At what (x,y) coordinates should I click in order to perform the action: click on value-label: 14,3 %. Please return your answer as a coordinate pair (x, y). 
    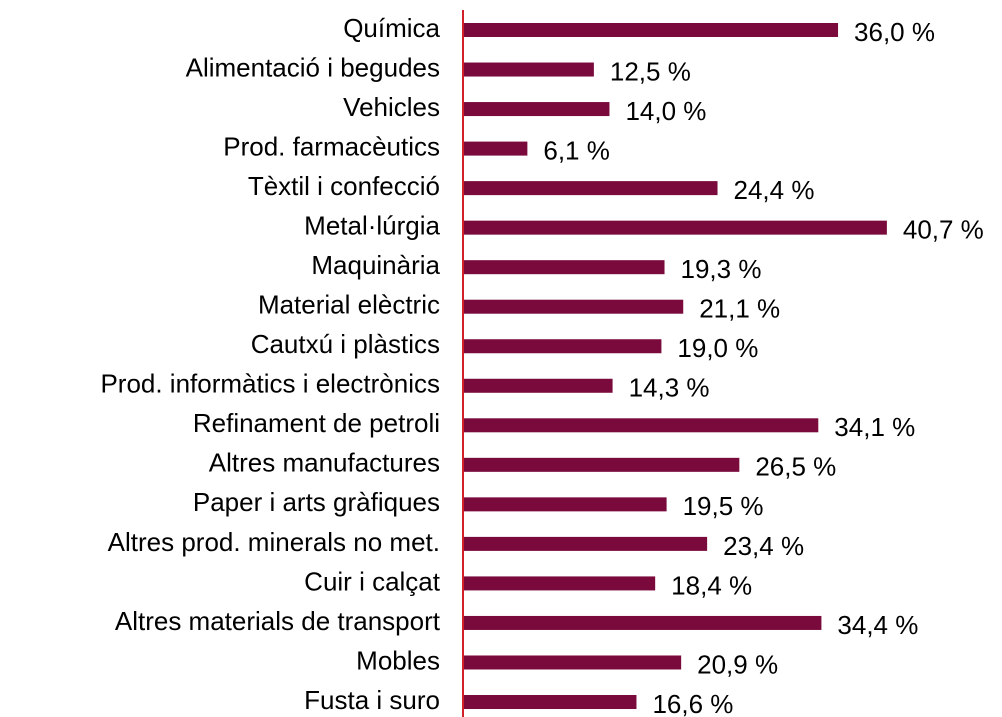
    Looking at the image, I should click on (669, 388).